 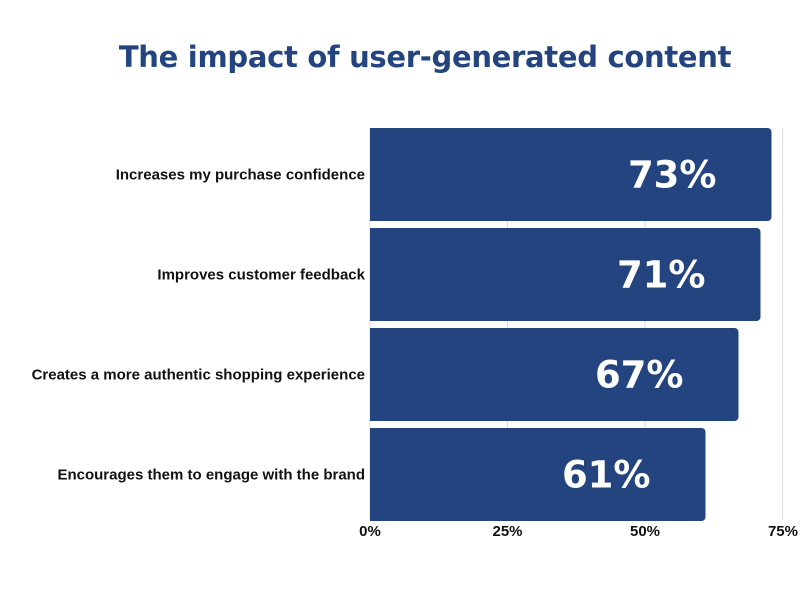 What do you see at coordinates (370, 531) in the screenshot?
I see `x-tick-label: 0%` at bounding box center [370, 531].